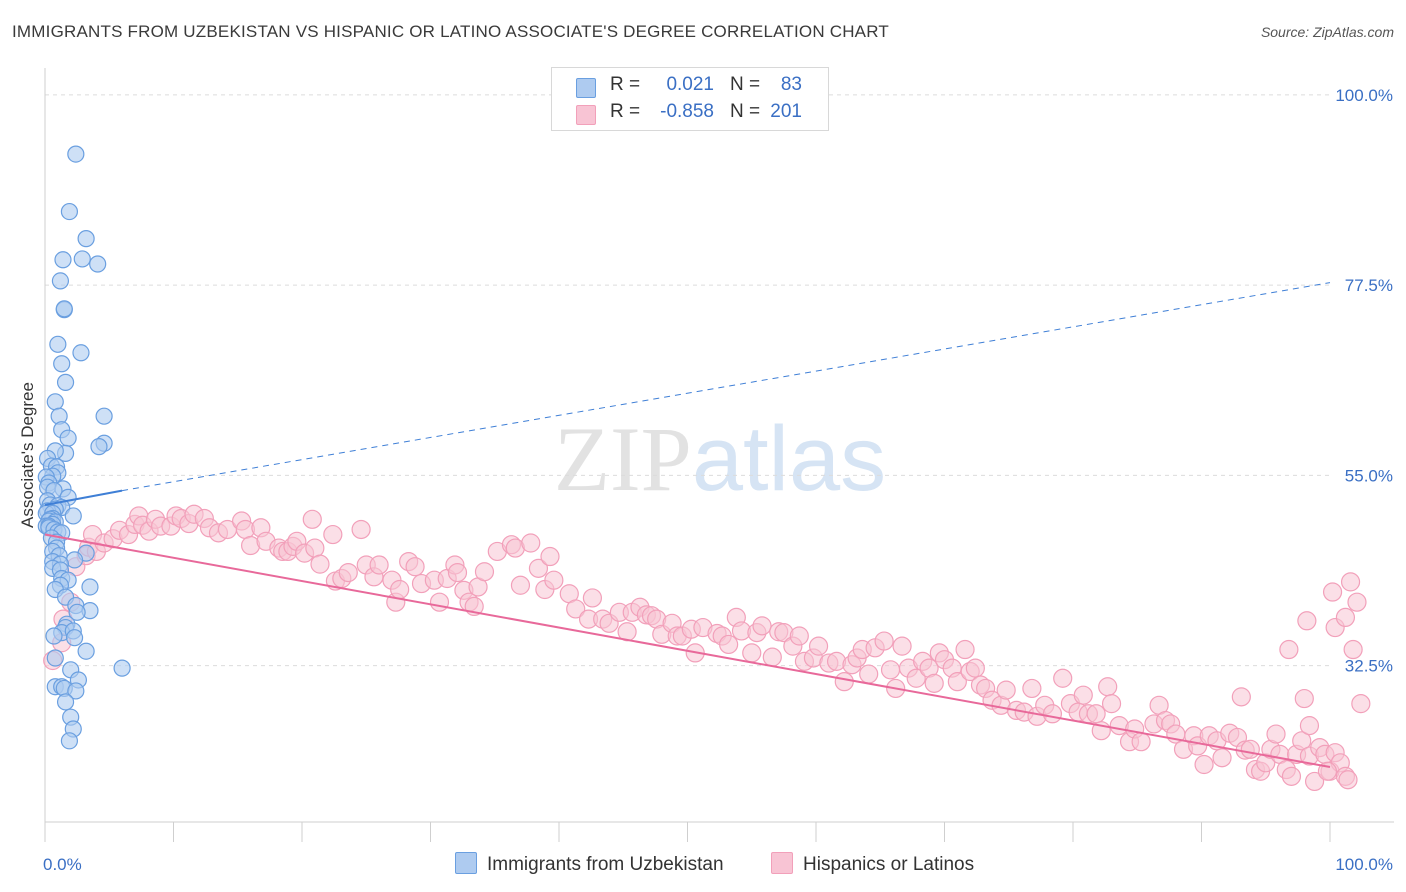  What do you see at coordinates (1364, 95) in the screenshot?
I see `y-tick-label: 100.0%` at bounding box center [1364, 95].